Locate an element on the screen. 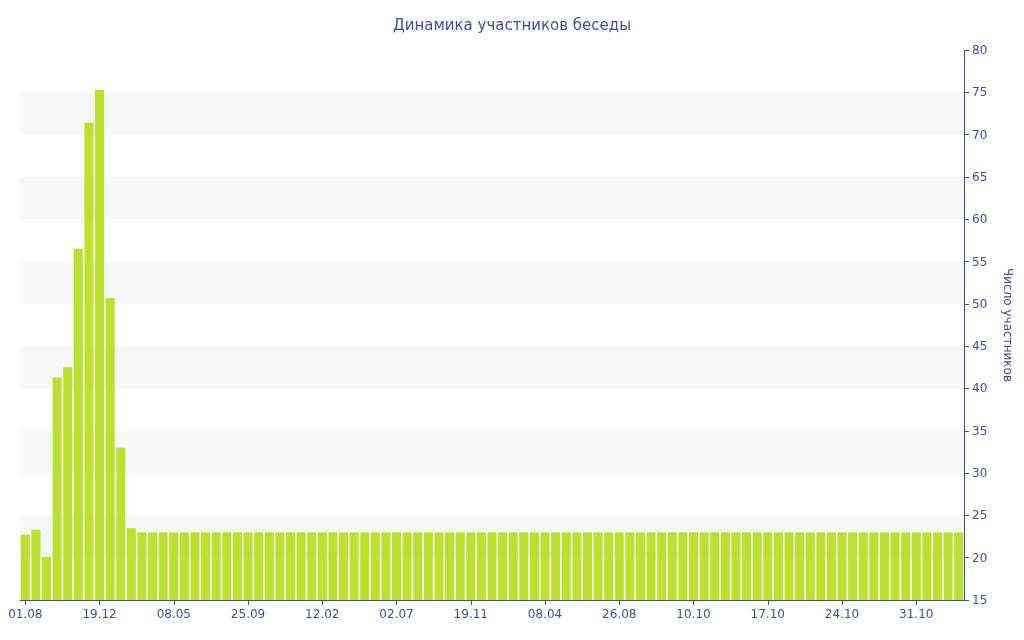 The height and width of the screenshot is (640, 1024). x-tick-label: 08.05 is located at coordinates (173, 614).